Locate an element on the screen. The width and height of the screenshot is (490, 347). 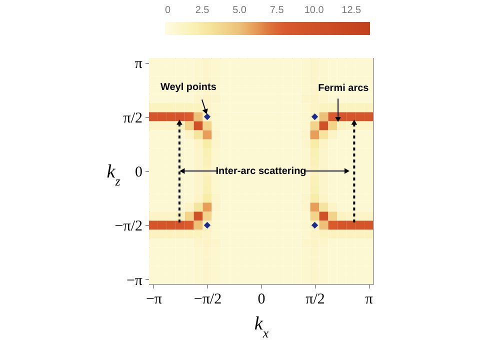
y-tick-label: 0 is located at coordinates (138, 172).